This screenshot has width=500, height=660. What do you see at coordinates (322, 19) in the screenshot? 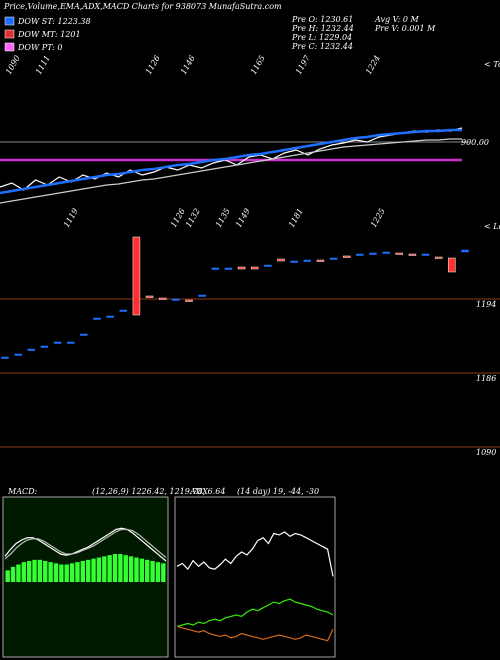
I see `stat: Pre O: 1230.61` at bounding box center [322, 19].